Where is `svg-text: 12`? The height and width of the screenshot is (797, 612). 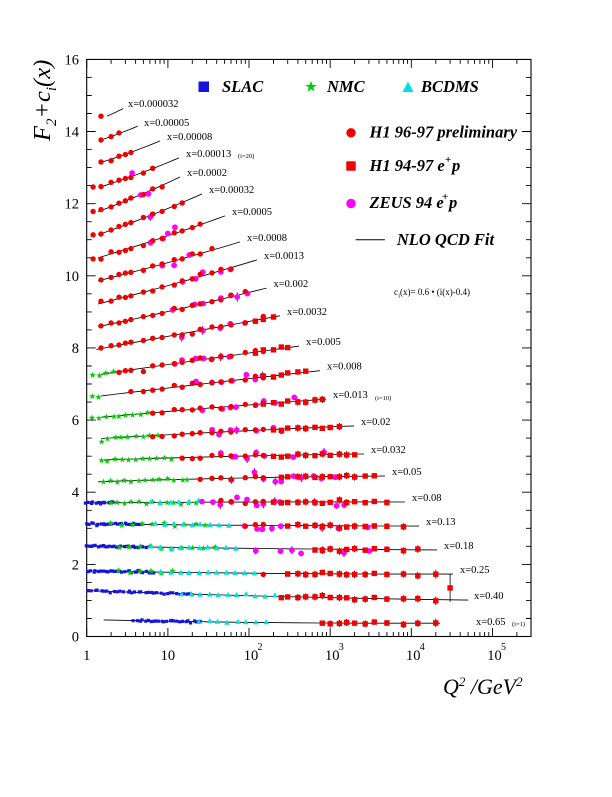 svg-text: 12 is located at coordinates (72, 205).